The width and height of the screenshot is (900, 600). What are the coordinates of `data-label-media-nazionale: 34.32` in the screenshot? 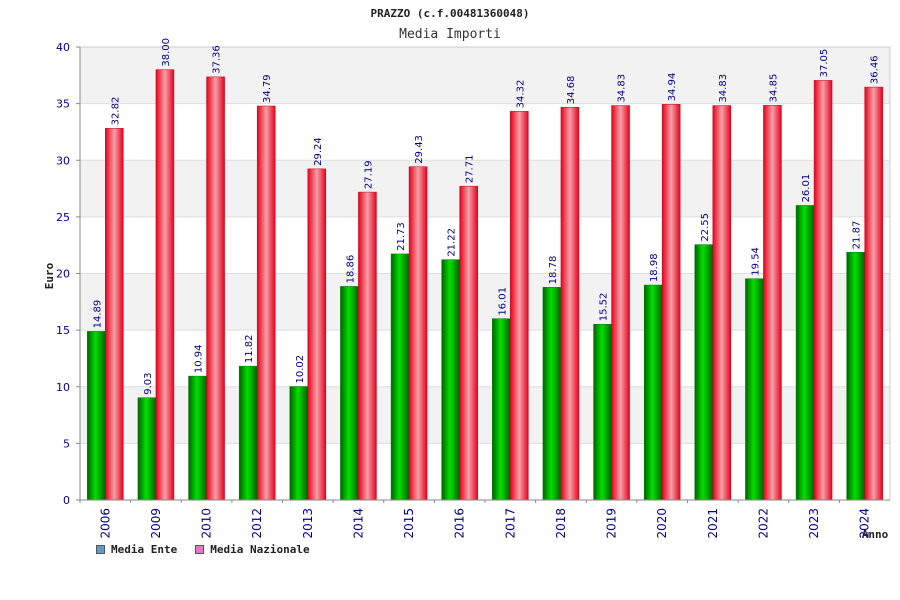 It's located at (520, 94).